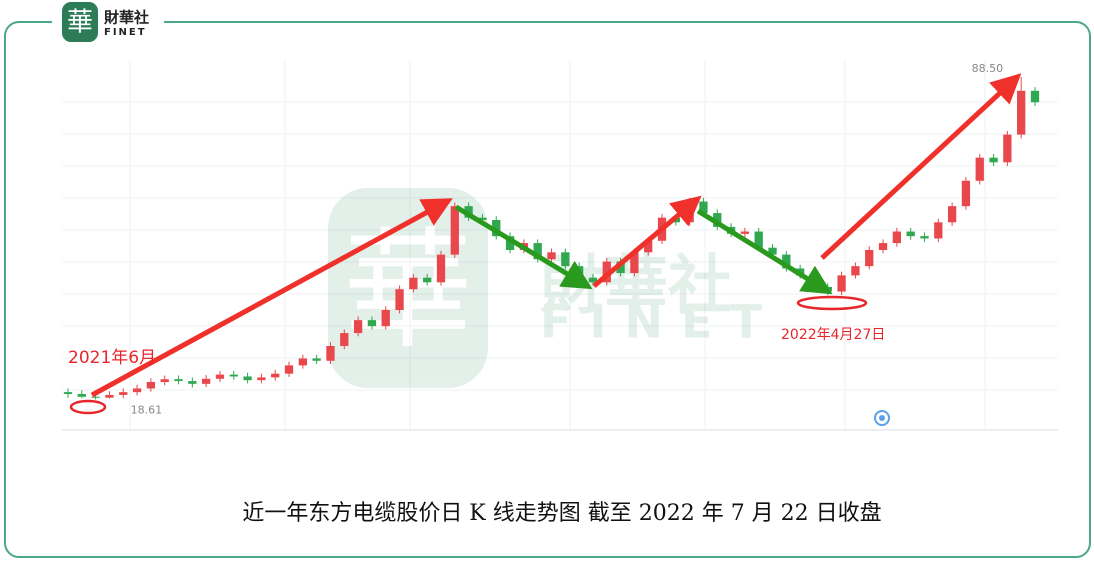 This screenshot has height=580, width=1094. I want to click on logo-glyph: 華, so click(80, 23).